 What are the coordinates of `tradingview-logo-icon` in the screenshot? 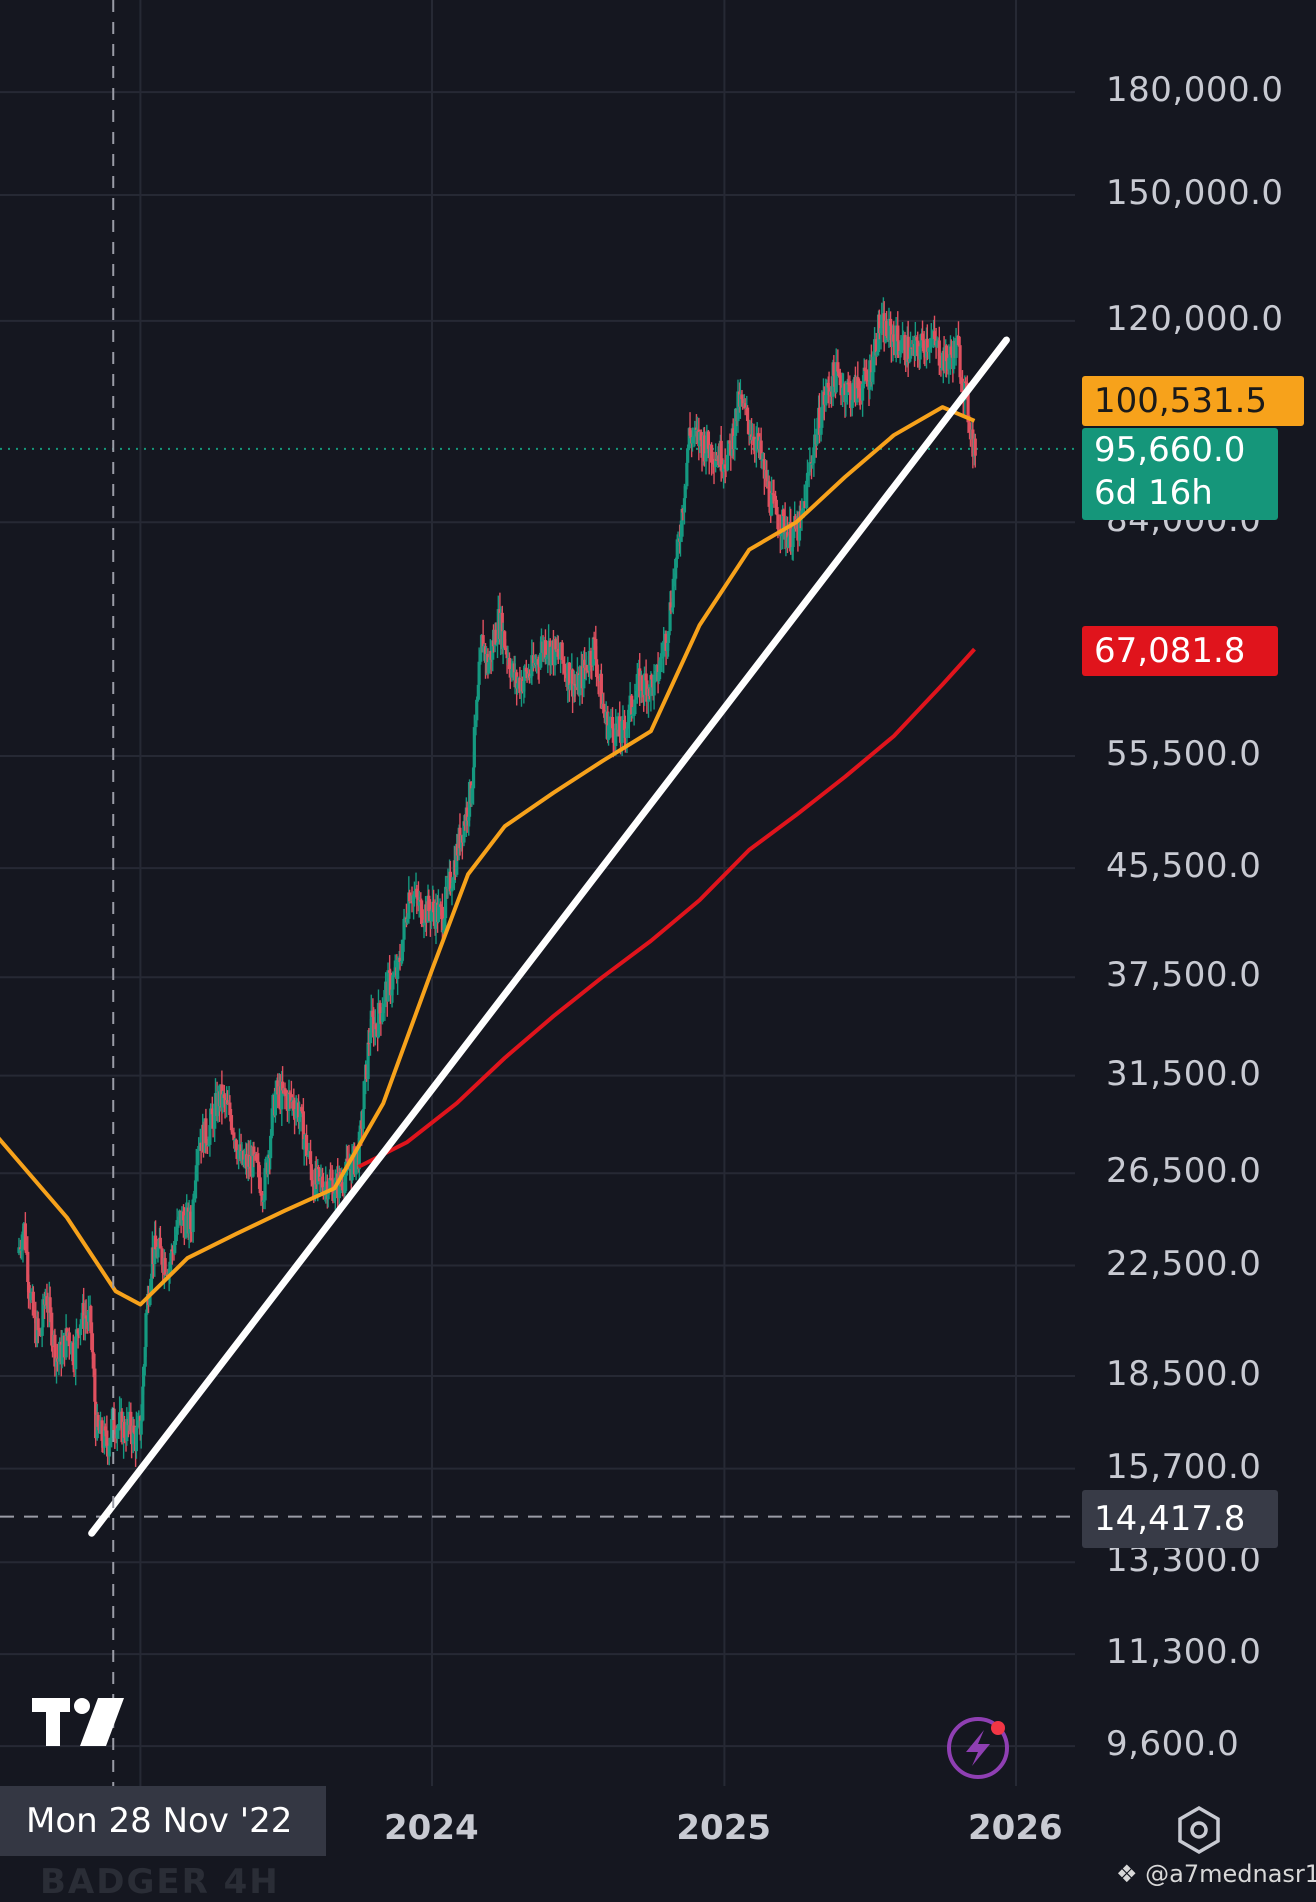 It's located at (78, 1722).